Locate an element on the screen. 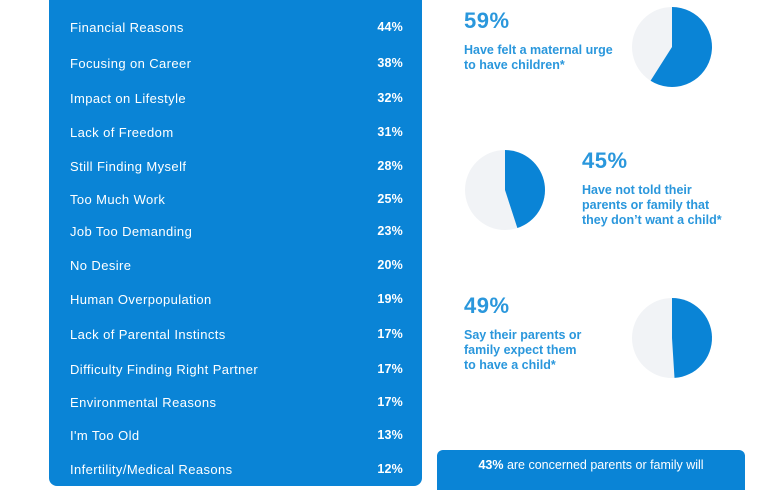  bottom-note-percent: 43% is located at coordinates (491, 465).